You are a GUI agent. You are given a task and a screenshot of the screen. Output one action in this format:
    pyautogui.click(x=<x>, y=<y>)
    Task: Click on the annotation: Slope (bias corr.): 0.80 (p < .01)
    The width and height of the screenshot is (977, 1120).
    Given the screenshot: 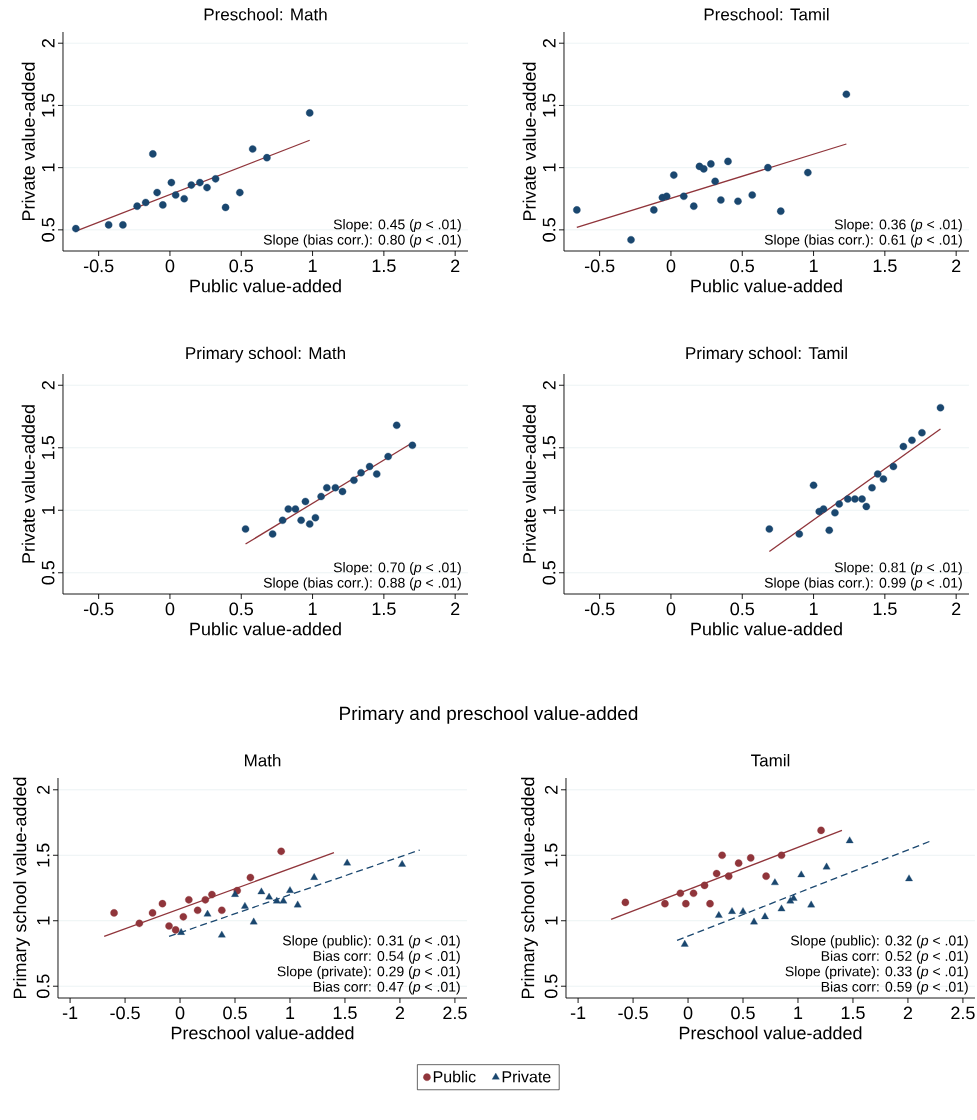 What is the action you would take?
    pyautogui.click(x=362, y=241)
    